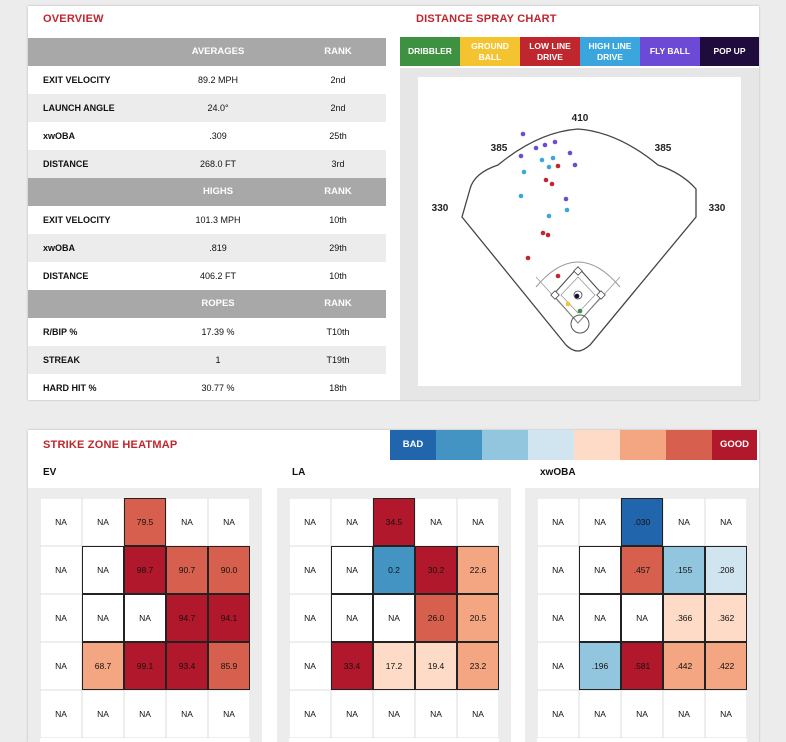  What do you see at coordinates (103, 666) in the screenshot?
I see `heatmap-cell: 68.7` at bounding box center [103, 666].